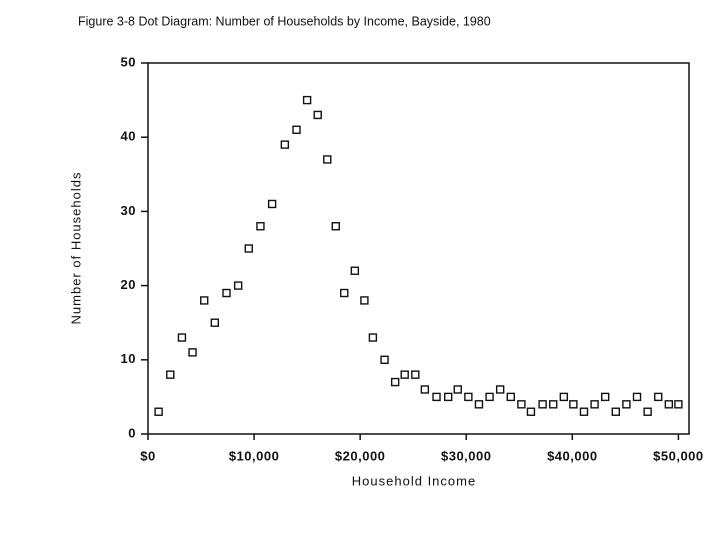 The image size is (720, 540). I want to click on x-tick-label: $30,000, so click(466, 455).